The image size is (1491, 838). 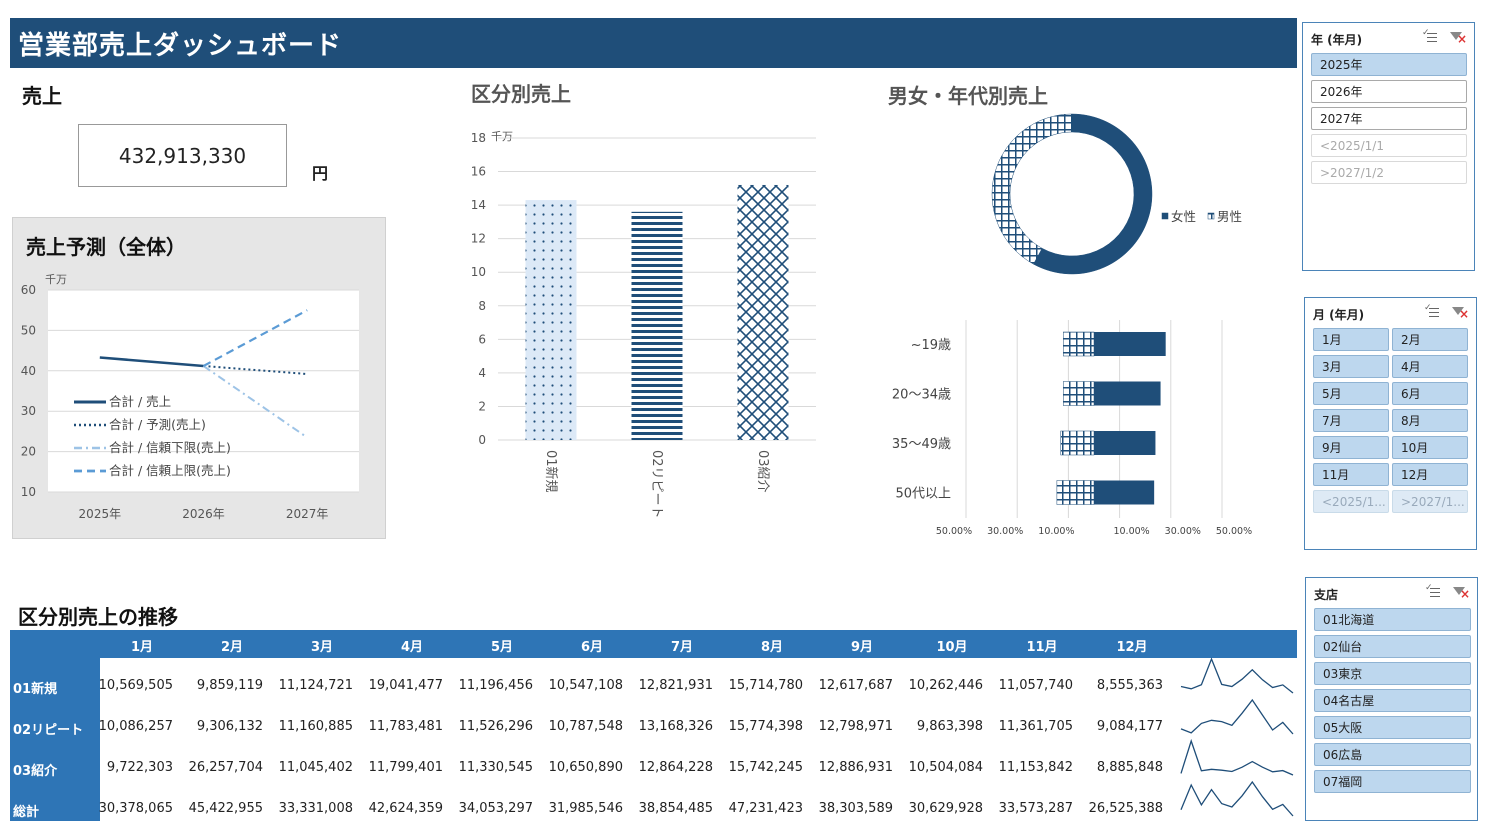 What do you see at coordinates (1032, 189) in the screenshot?
I see `donut-slice` at bounding box center [1032, 189].